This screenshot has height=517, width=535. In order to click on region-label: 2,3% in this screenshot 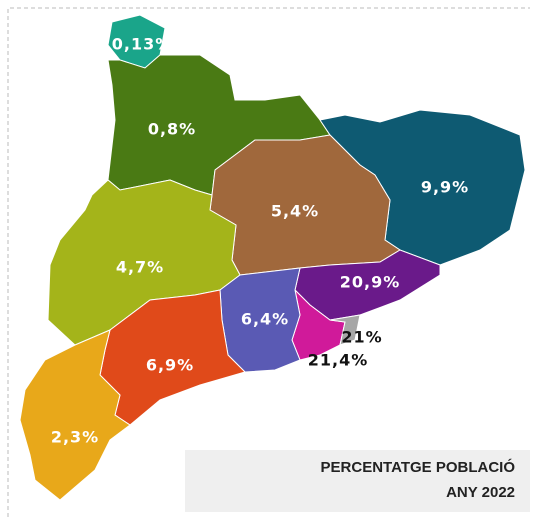, I will do `click(75, 437)`.